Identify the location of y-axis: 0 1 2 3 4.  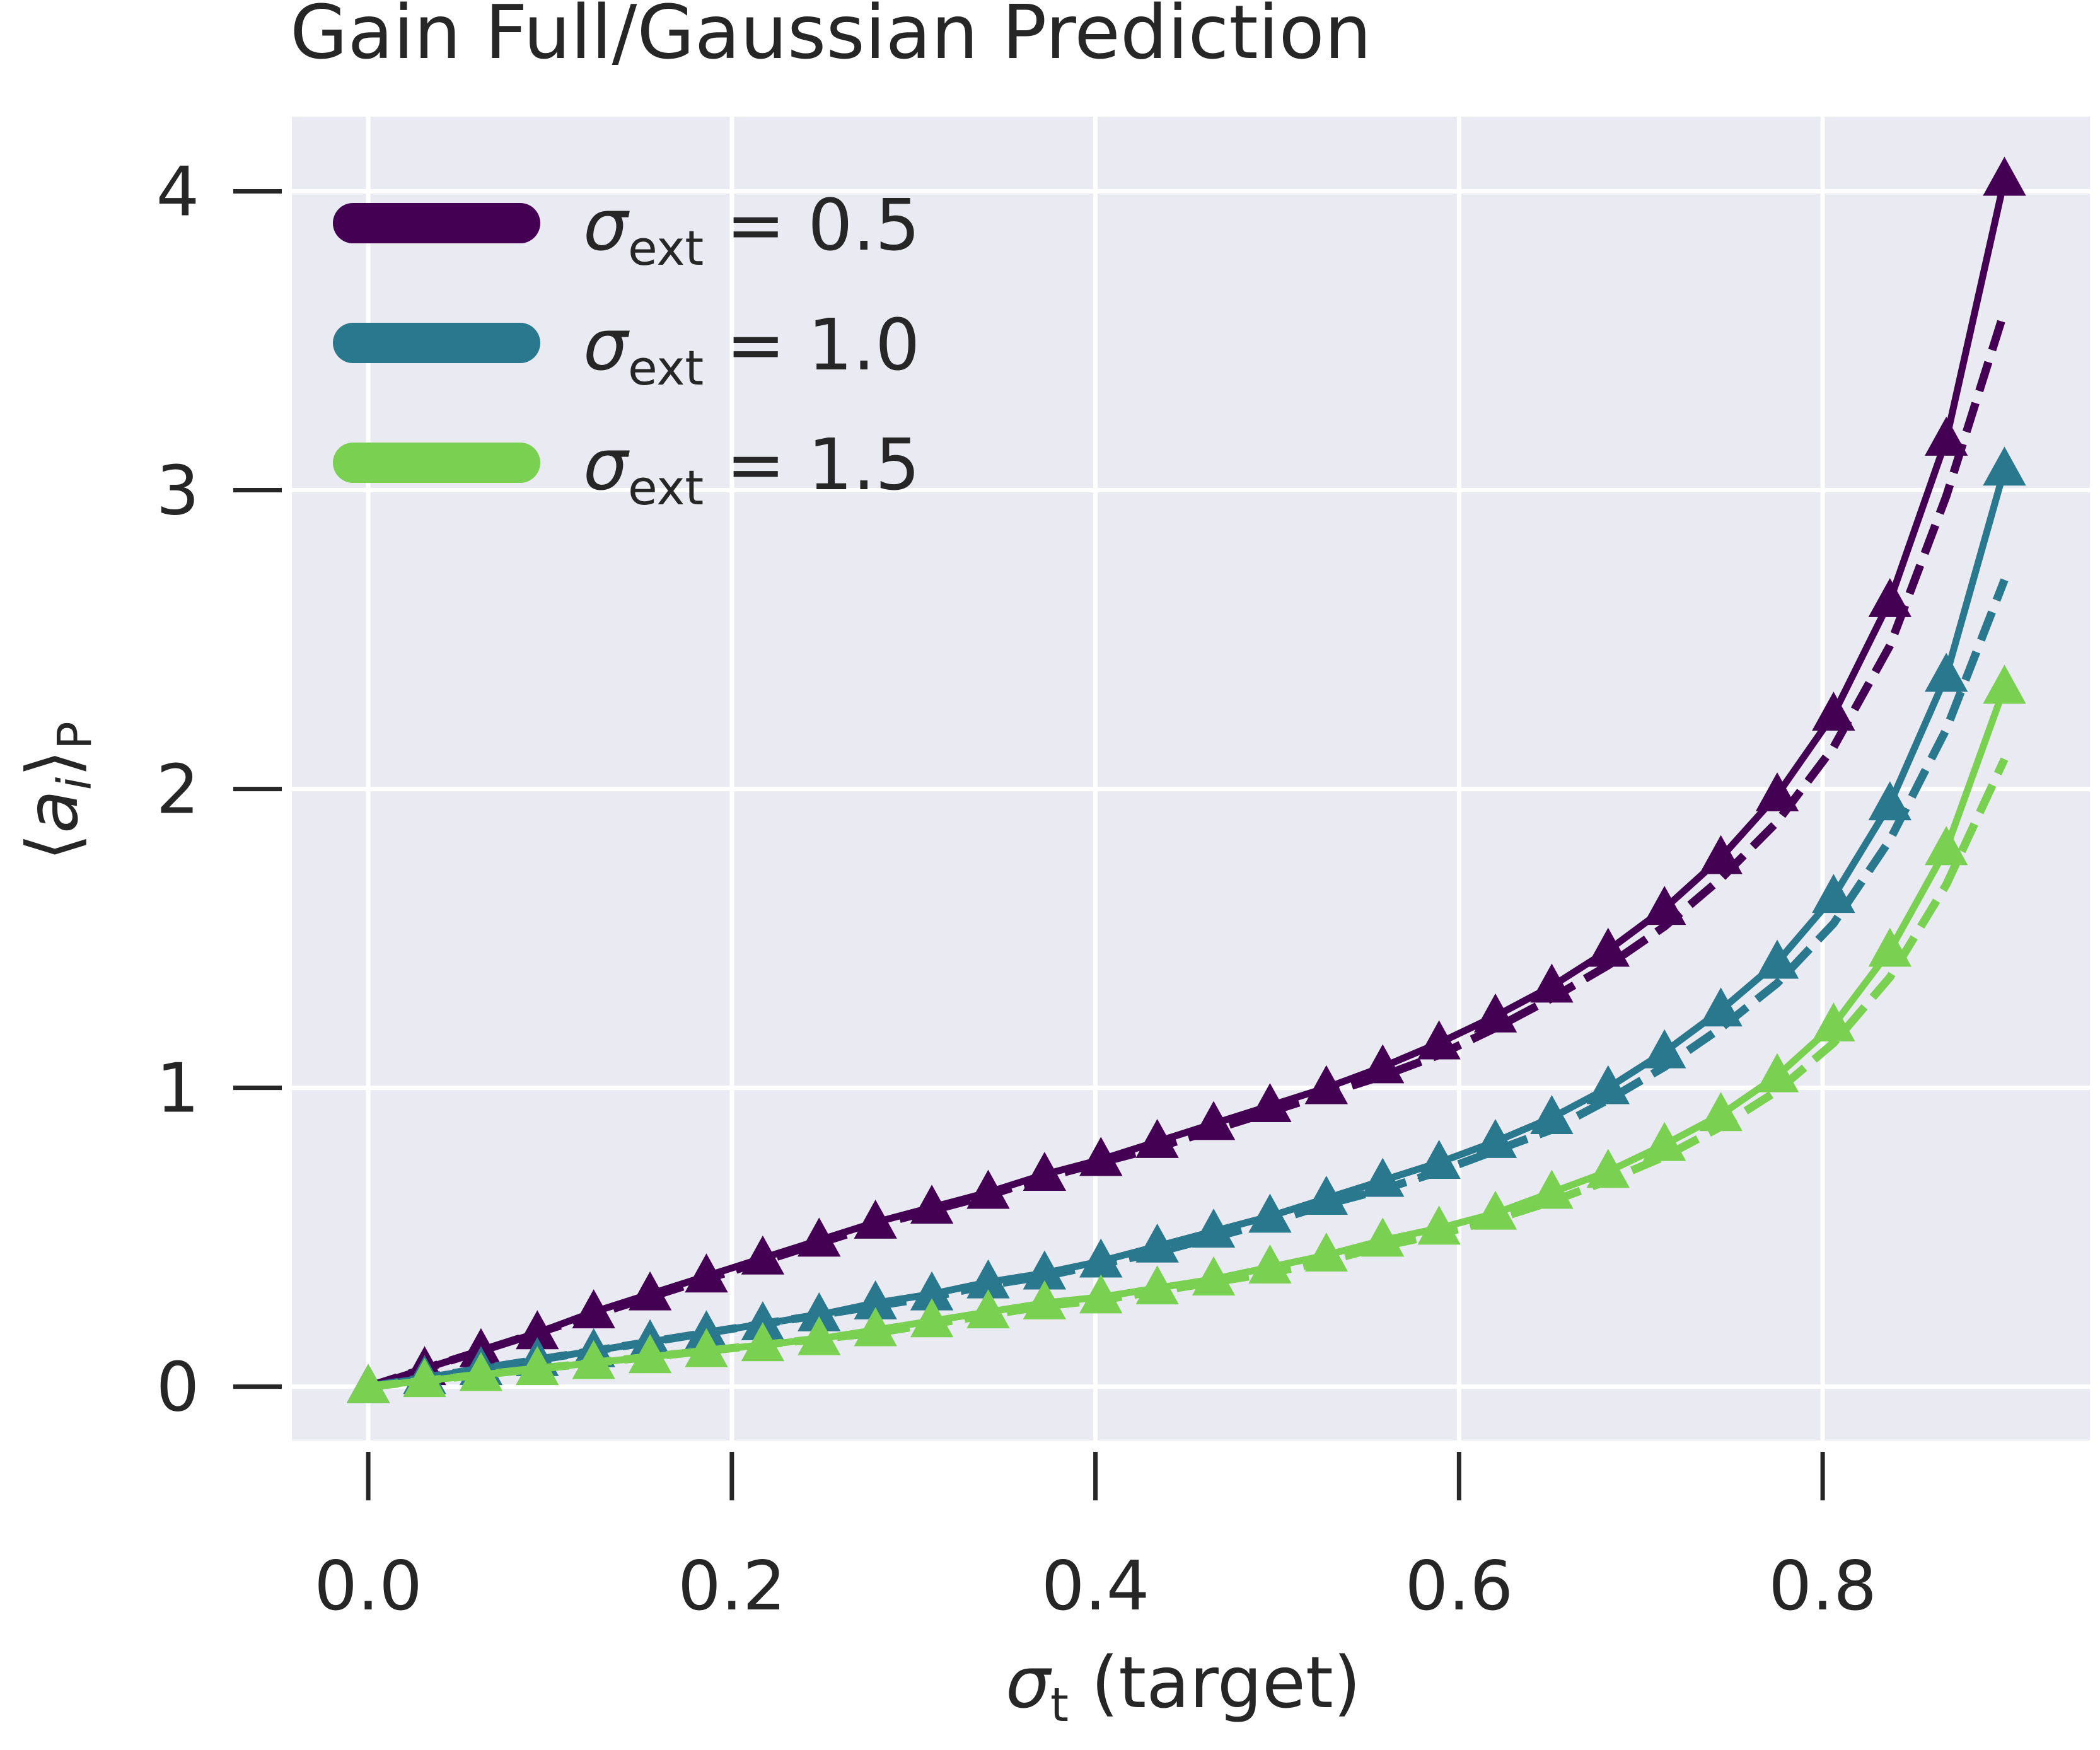
(219, 790).